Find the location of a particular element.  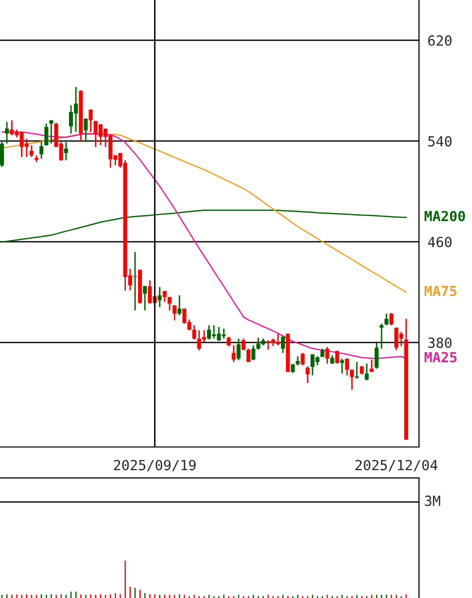

y-tick-label: 540 is located at coordinates (440, 141).